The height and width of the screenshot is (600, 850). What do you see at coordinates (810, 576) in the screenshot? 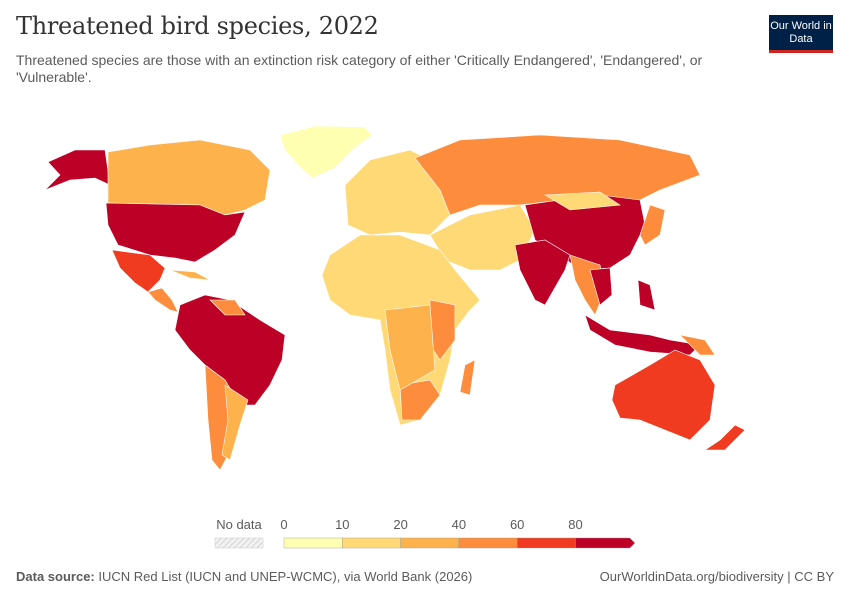
I see `license: | CC BY` at bounding box center [810, 576].